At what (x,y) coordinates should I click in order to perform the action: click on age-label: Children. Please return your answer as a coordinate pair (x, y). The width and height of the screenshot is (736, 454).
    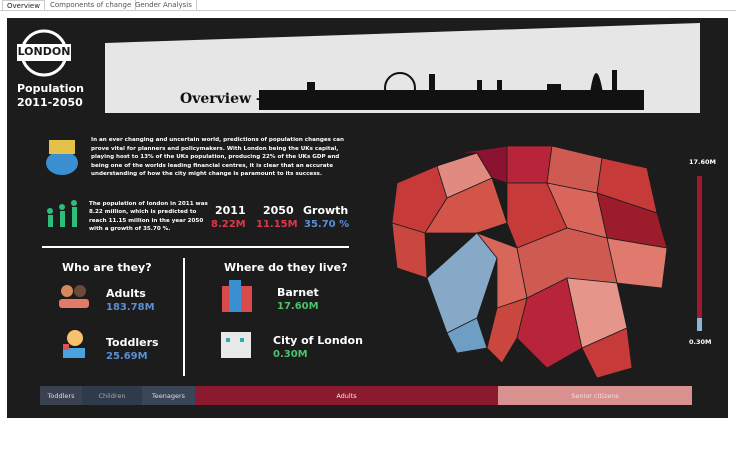
    Looking at the image, I should click on (112, 396).